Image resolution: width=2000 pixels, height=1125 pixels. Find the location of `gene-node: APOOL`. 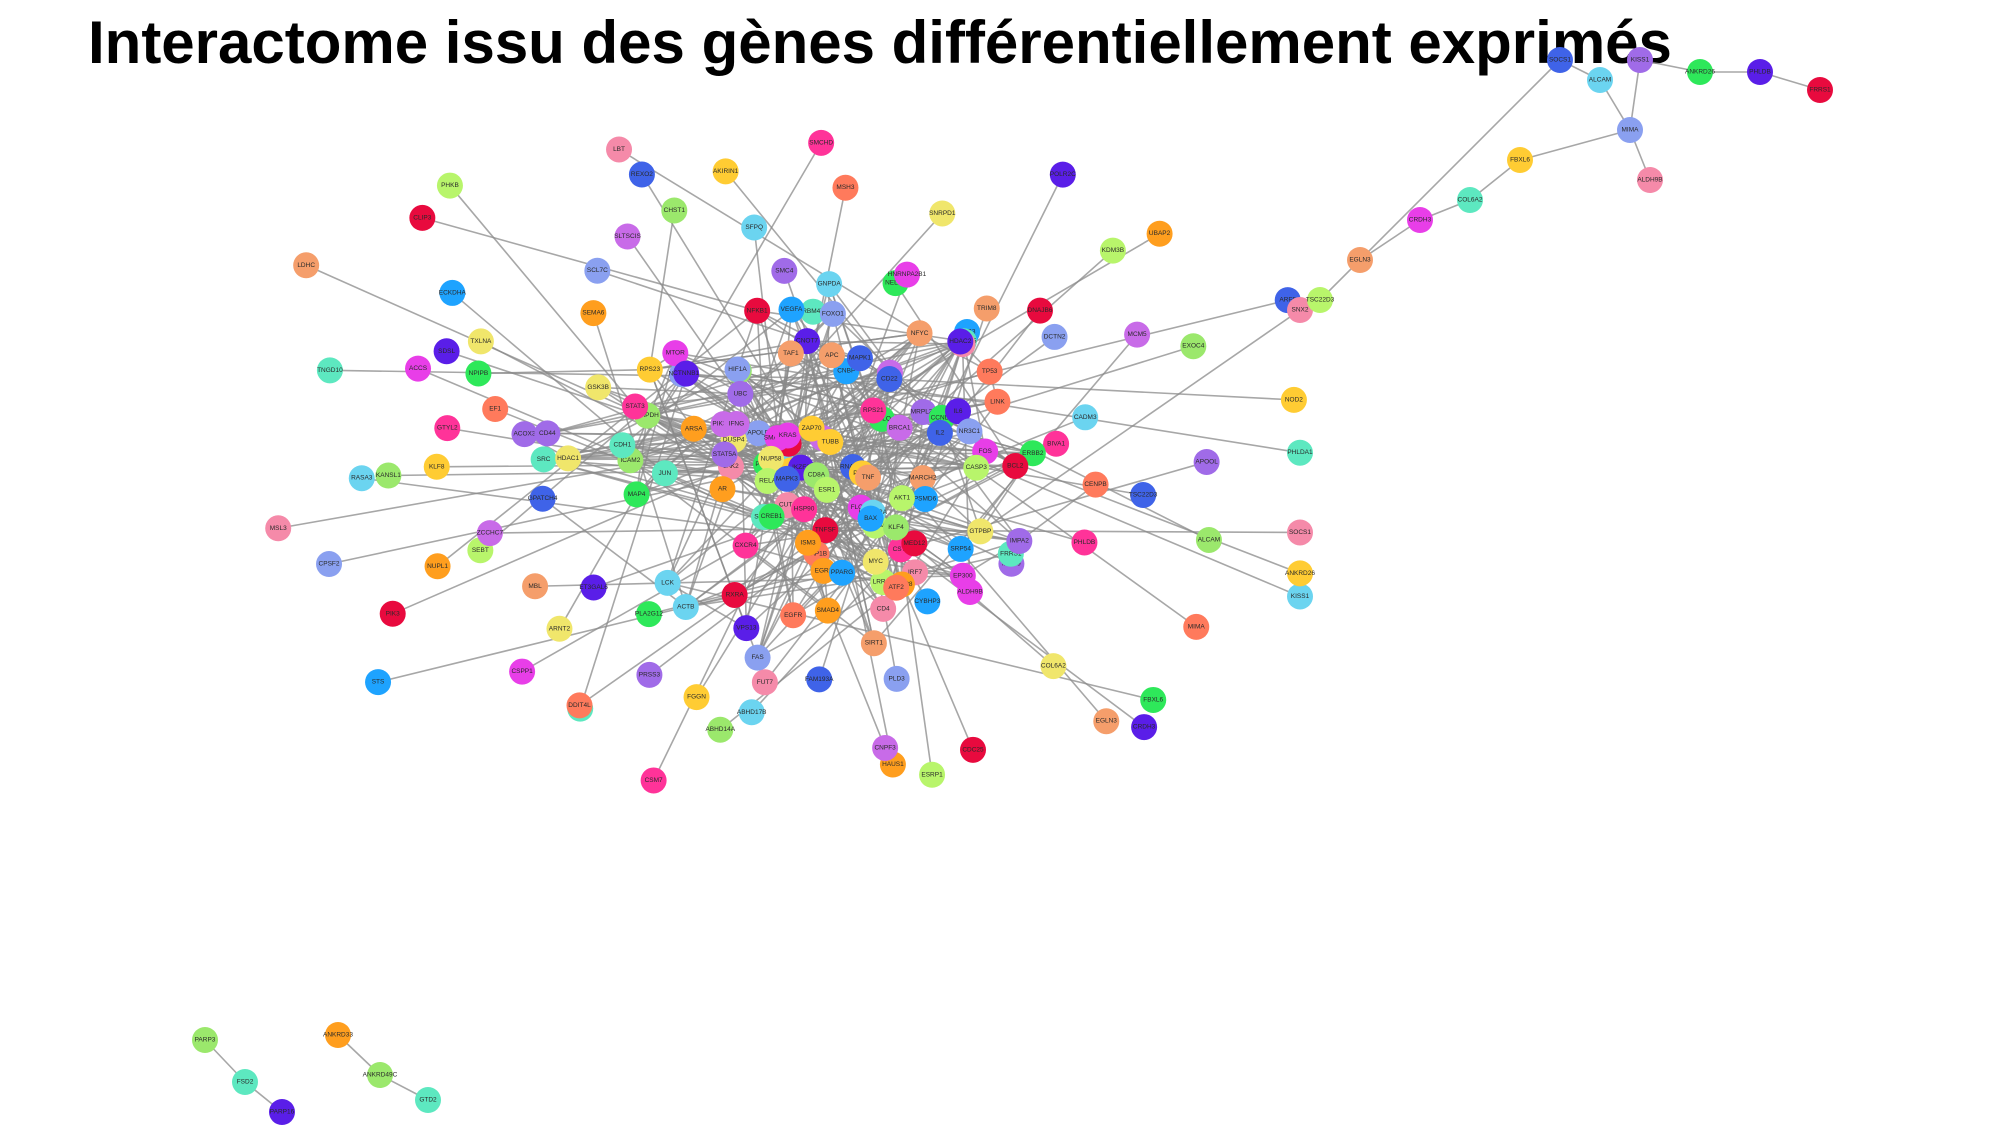

gene-node: APOOL is located at coordinates (1206, 461).